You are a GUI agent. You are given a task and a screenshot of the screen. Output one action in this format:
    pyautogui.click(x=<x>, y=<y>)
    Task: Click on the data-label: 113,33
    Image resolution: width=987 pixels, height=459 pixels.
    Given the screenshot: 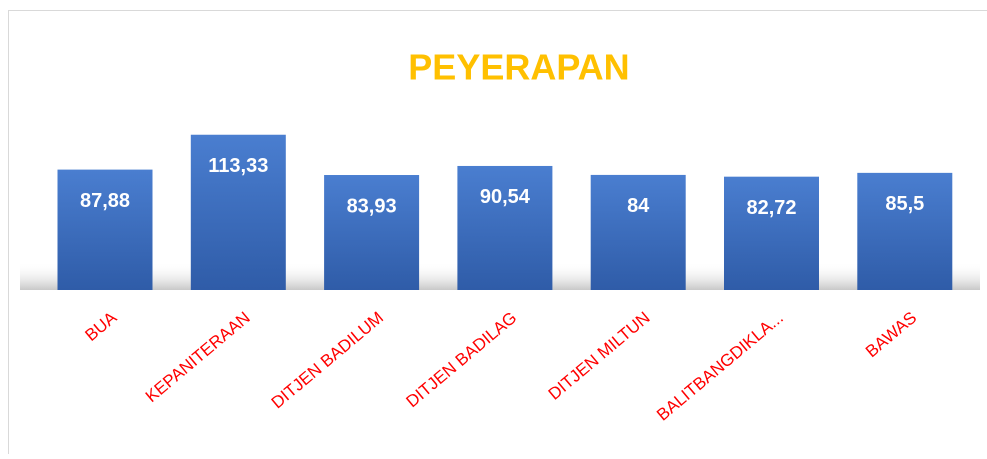 What is the action you would take?
    pyautogui.click(x=238, y=166)
    